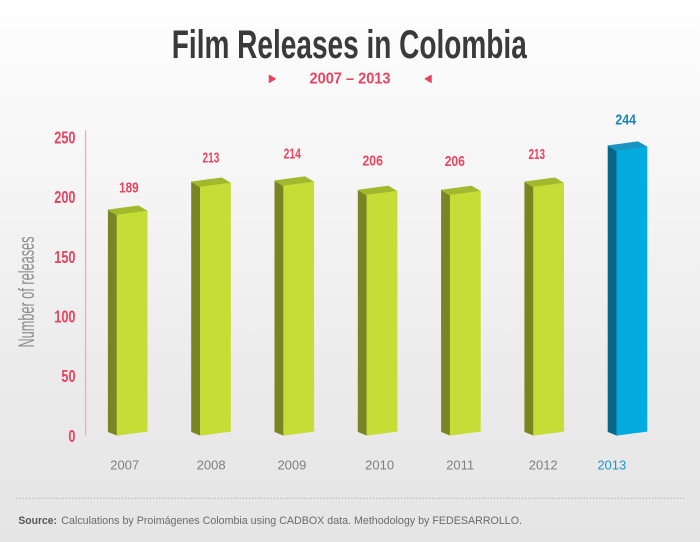 The height and width of the screenshot is (542, 700). What do you see at coordinates (129, 188) in the screenshot?
I see `svg-text: 189` at bounding box center [129, 188].